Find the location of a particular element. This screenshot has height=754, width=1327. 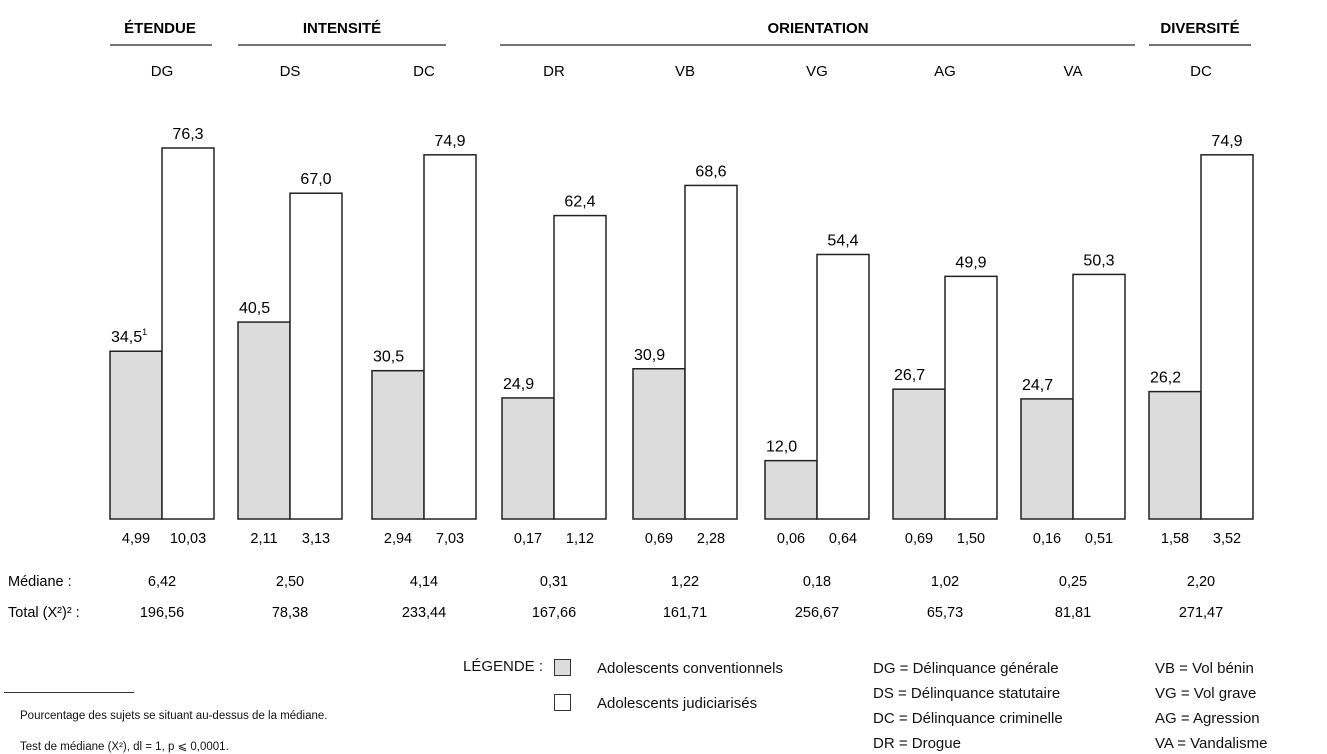

data-label-judiciarises: 62,4 is located at coordinates (579, 202).